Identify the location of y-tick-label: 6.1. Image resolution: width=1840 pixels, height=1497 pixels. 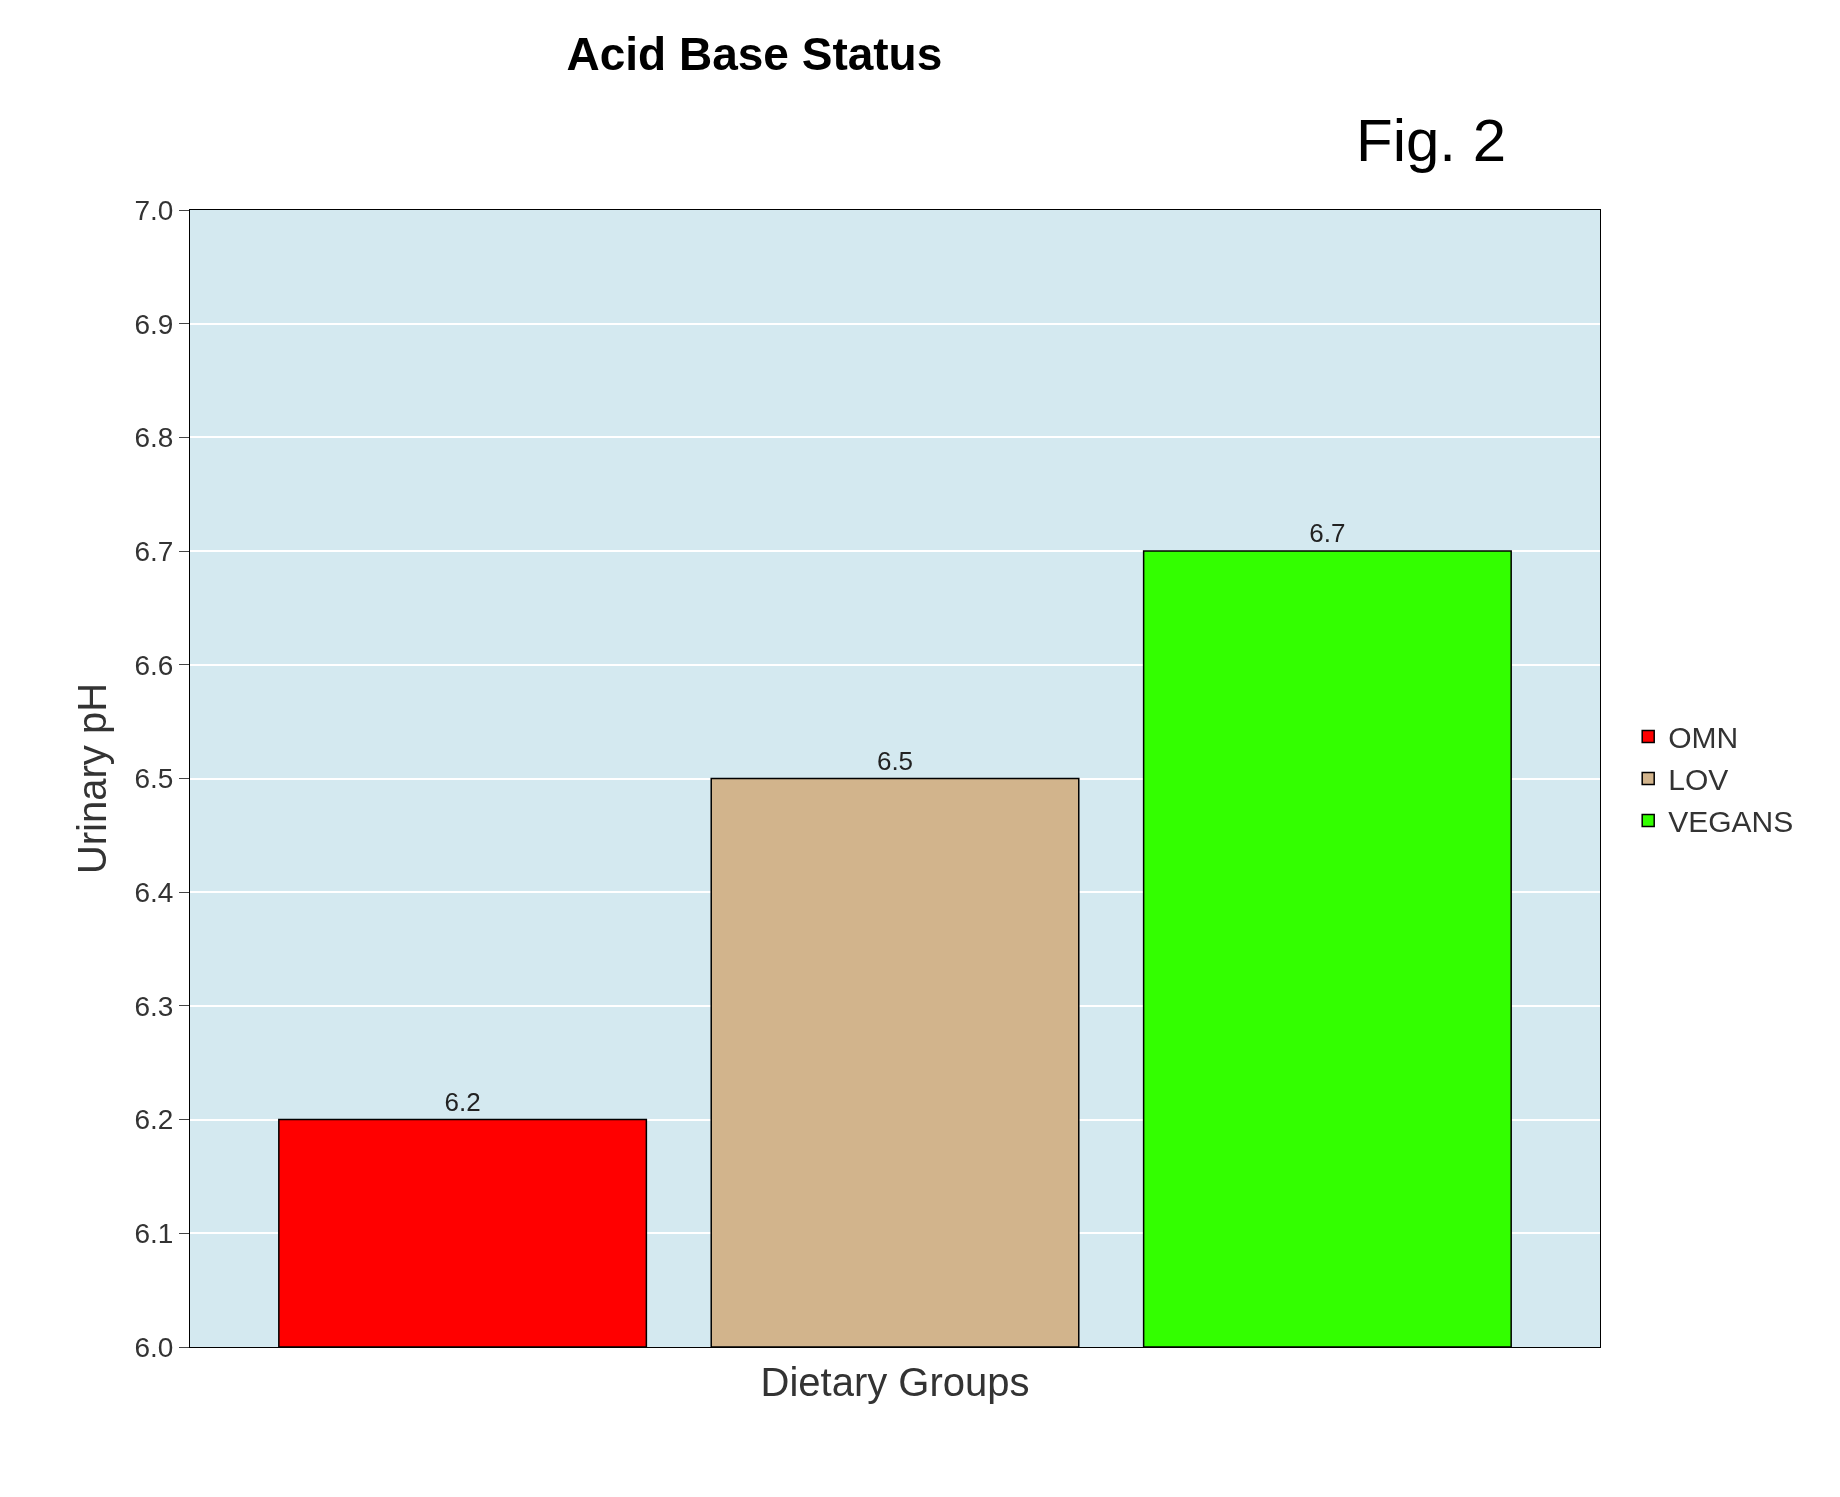
(154, 1234).